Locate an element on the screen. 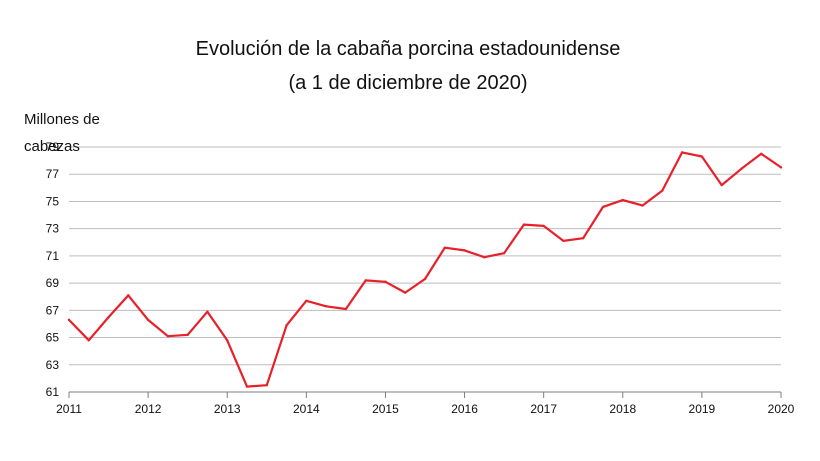  y-tick-label: 67 is located at coordinates (53, 310).